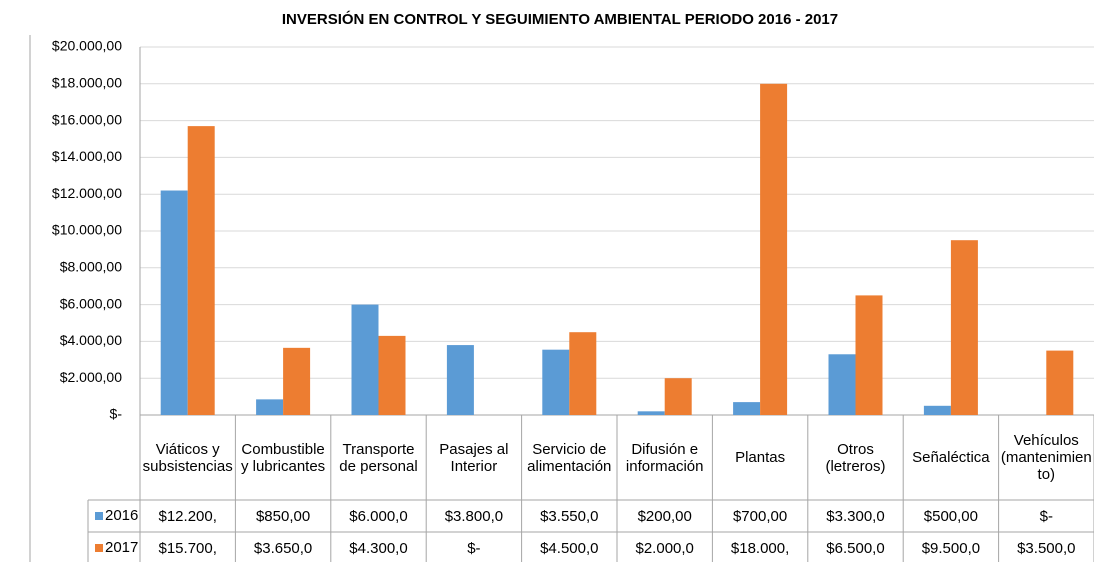 The image size is (1094, 562). What do you see at coordinates (950, 516) in the screenshot?
I see `table-value: $500,00` at bounding box center [950, 516].